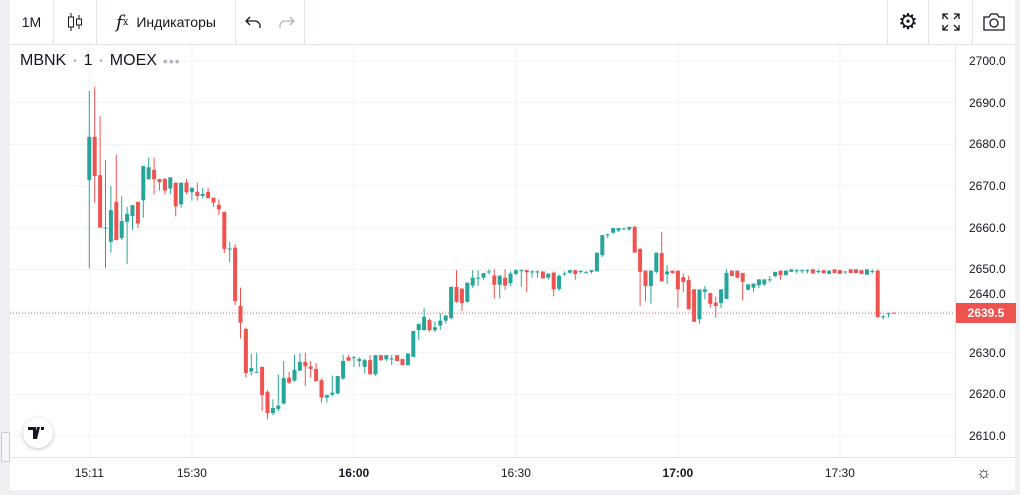 Image resolution: width=1020 pixels, height=495 pixels. Describe the element at coordinates (88, 60) in the screenshot. I see `legend-interval: 1` at that location.